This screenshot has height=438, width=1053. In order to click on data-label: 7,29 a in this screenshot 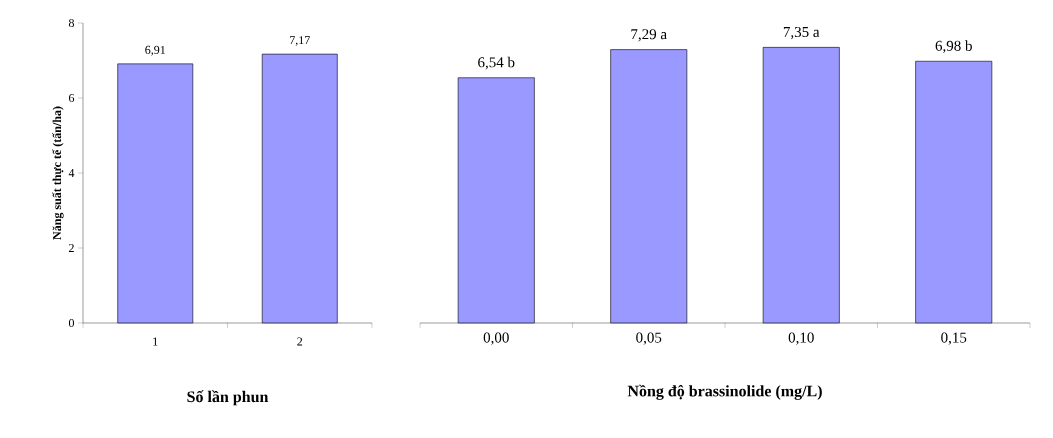, I will do `click(649, 35)`.